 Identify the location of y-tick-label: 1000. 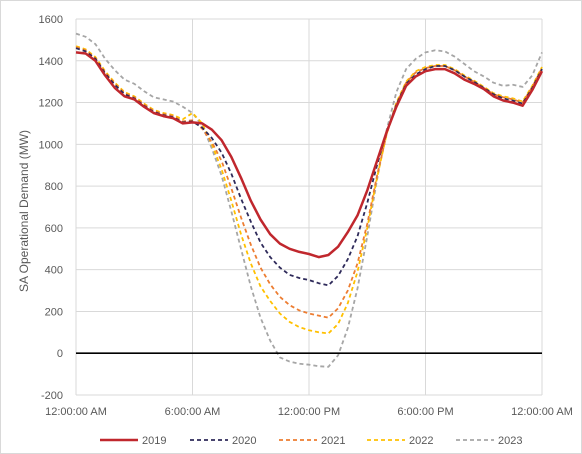
(51, 145).